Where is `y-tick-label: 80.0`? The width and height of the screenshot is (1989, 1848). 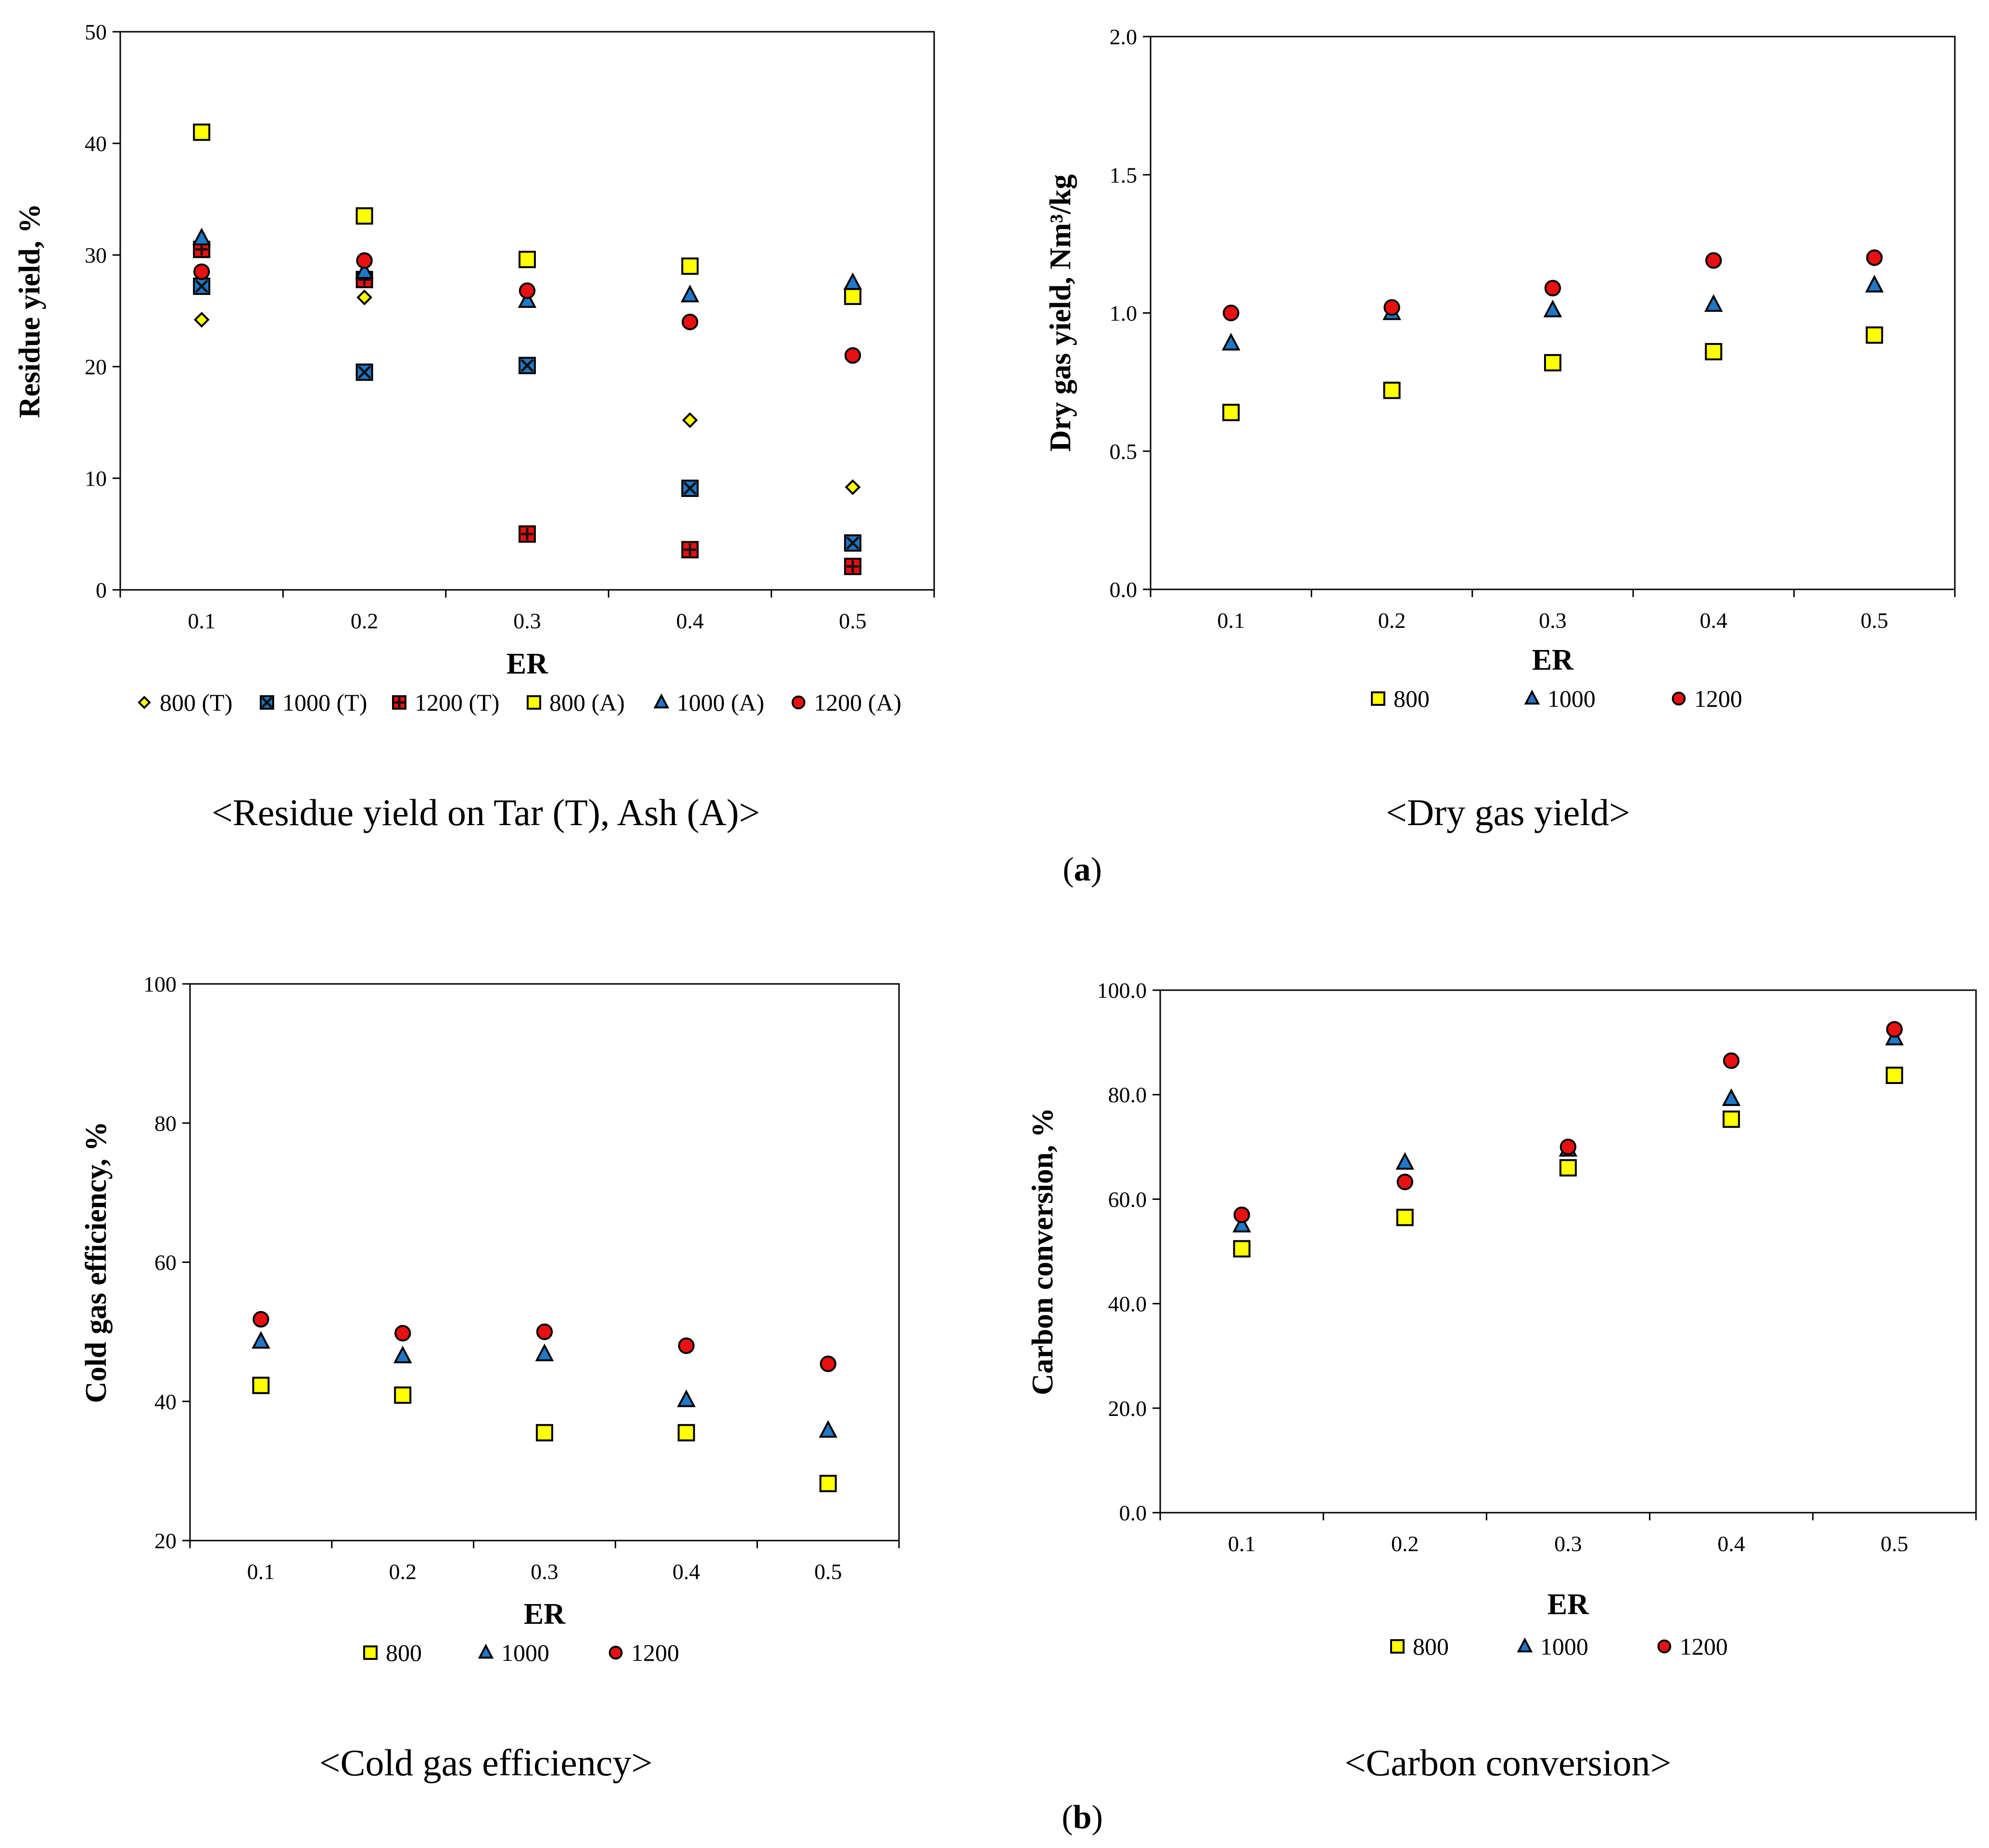 y-tick-label: 80.0 is located at coordinates (1128, 1095).